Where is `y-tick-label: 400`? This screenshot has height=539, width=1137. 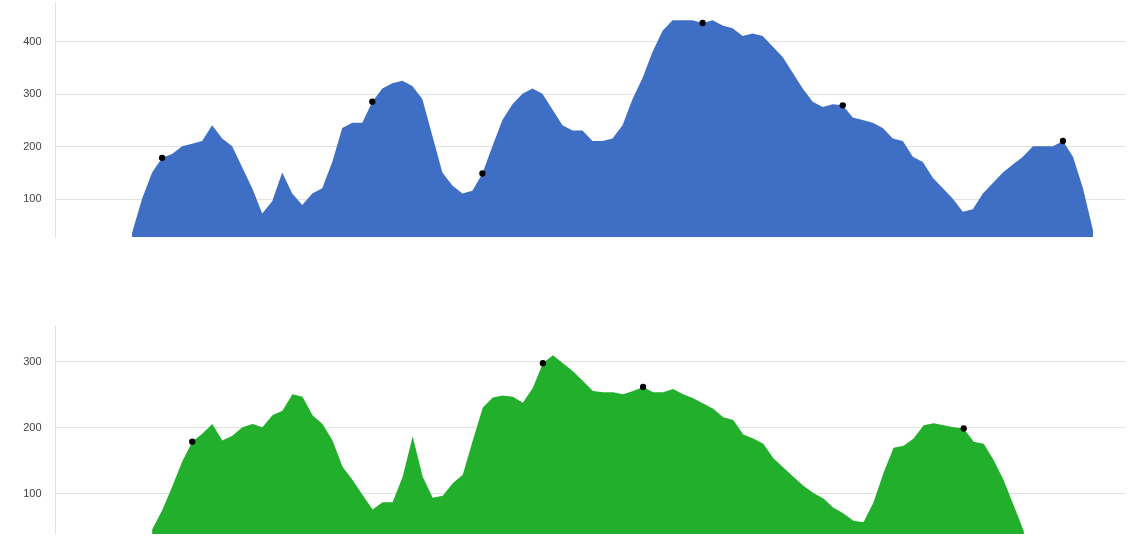 y-tick-label: 400 is located at coordinates (32, 40).